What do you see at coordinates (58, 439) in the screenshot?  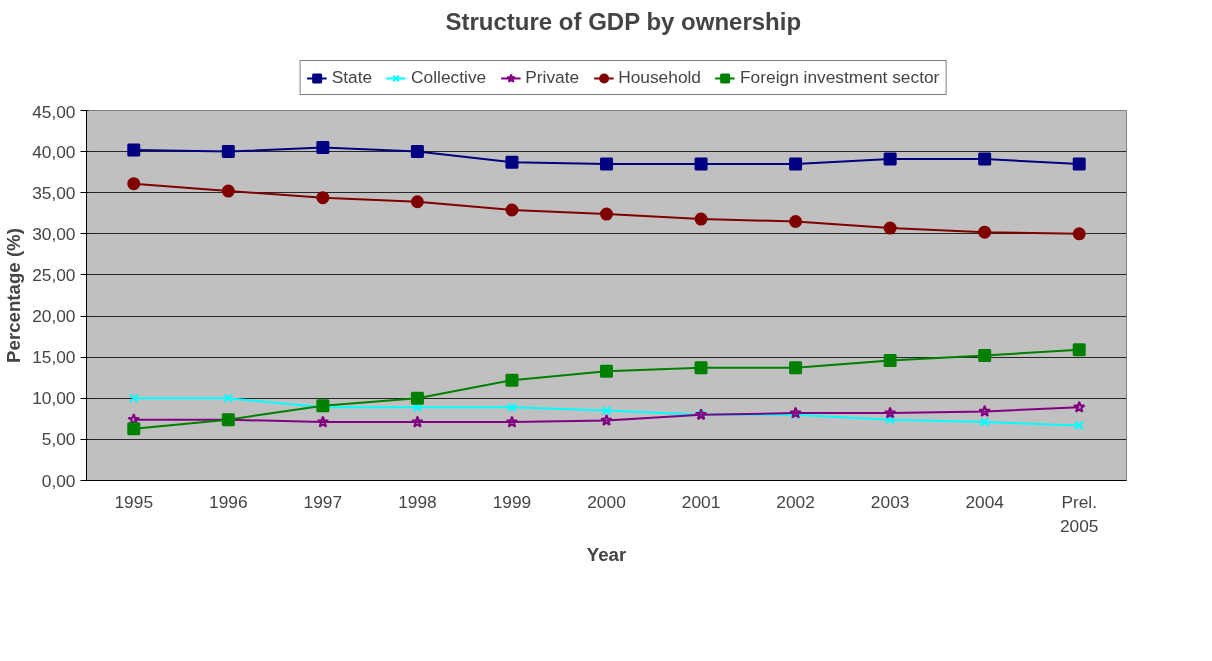 I see `y-tick-label: 5,00` at bounding box center [58, 439].